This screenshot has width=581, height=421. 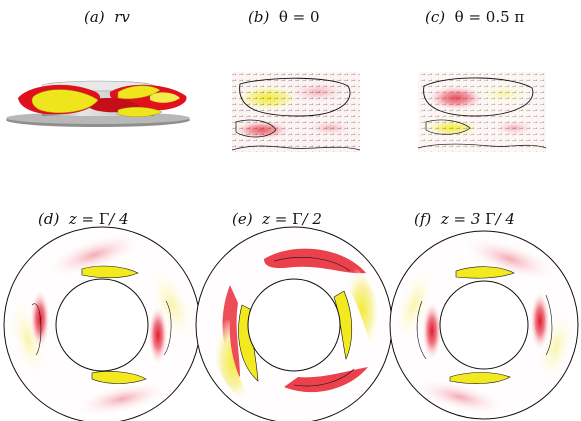 I want to click on panel-f-annulus, so click(x=484, y=325).